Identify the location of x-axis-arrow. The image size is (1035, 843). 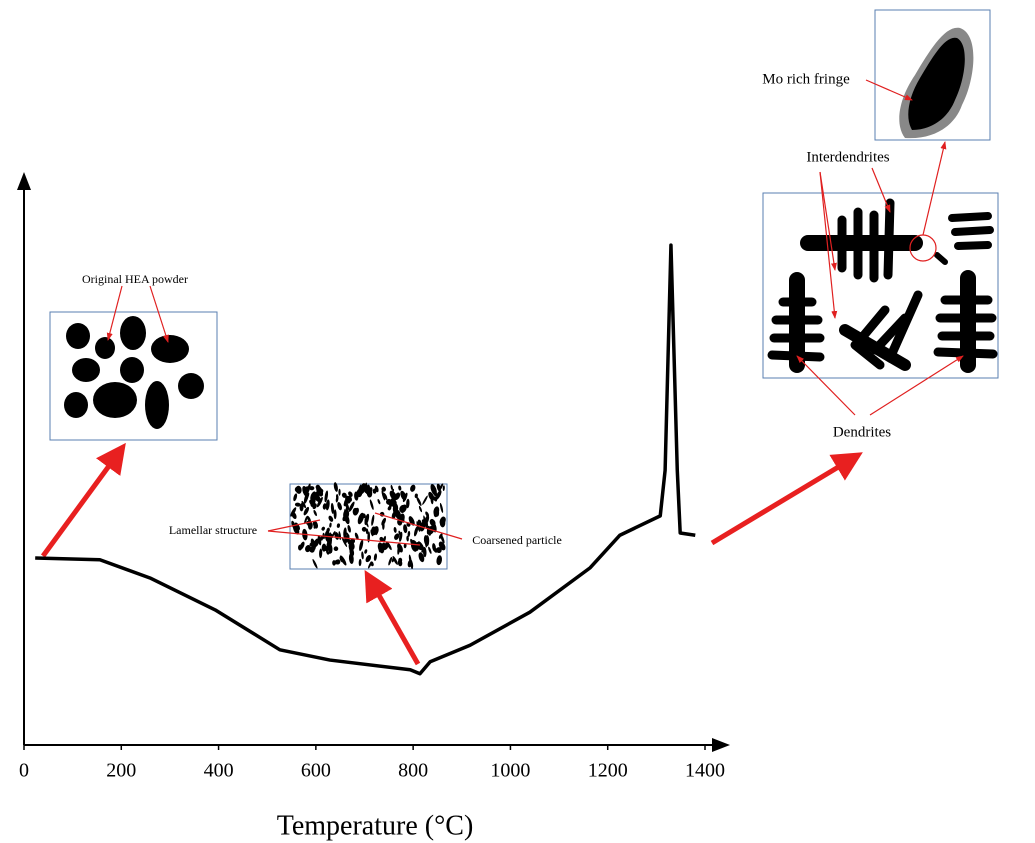
(721, 745).